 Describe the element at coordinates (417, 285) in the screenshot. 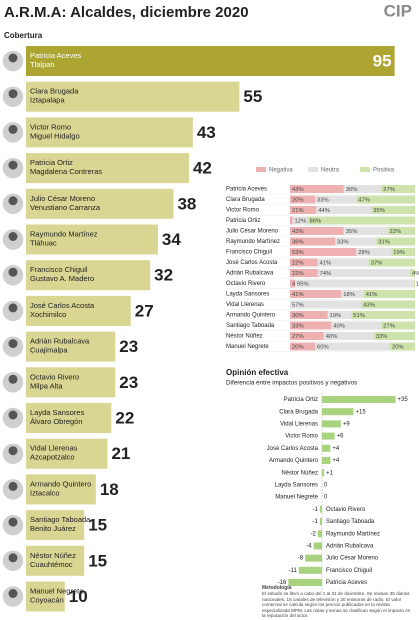

I see `segment-label: 1%` at that location.